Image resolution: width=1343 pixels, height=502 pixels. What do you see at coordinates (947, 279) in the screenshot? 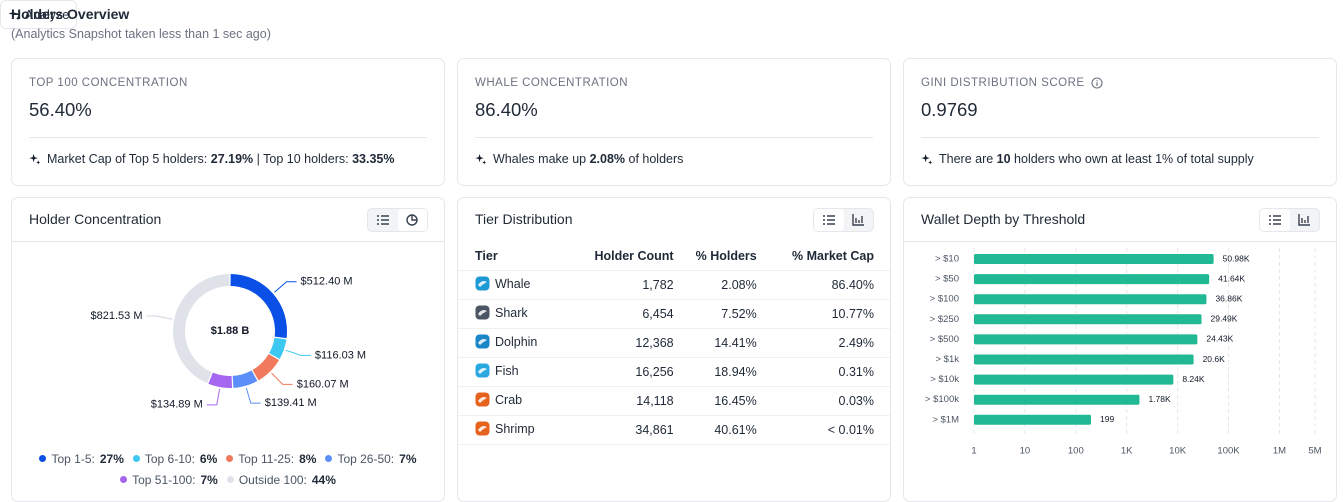
I see `y-tick-label: > $50` at bounding box center [947, 279].